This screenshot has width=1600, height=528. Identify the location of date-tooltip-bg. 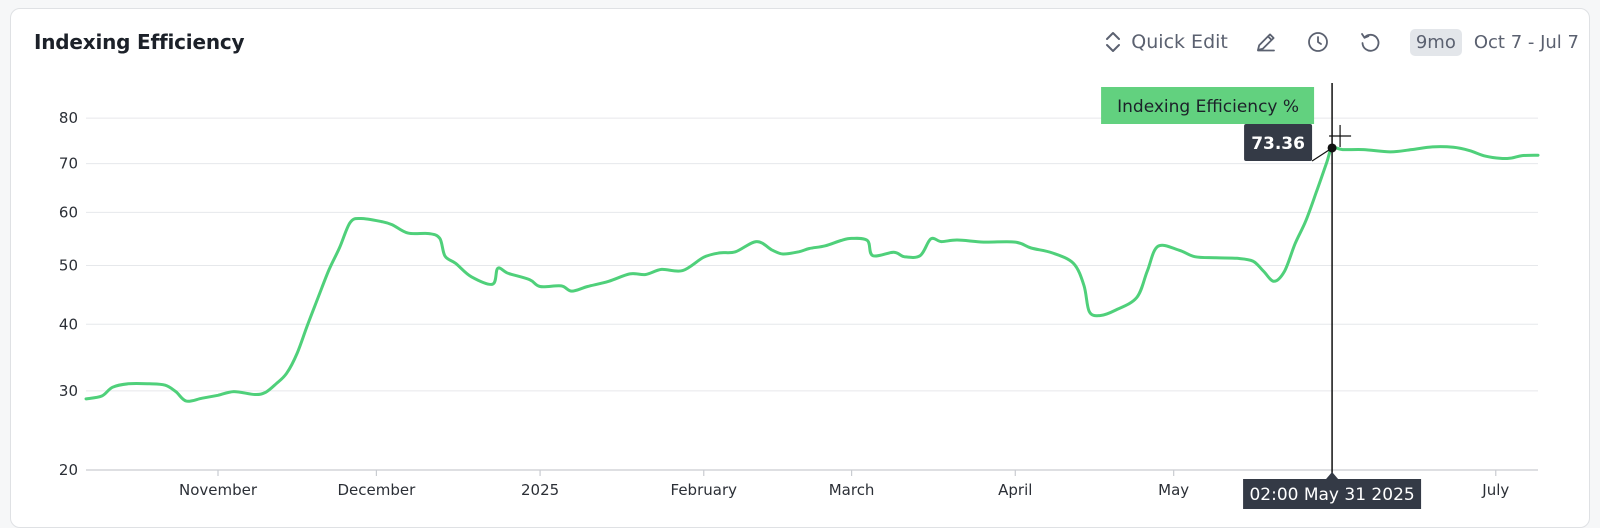
(1332, 494).